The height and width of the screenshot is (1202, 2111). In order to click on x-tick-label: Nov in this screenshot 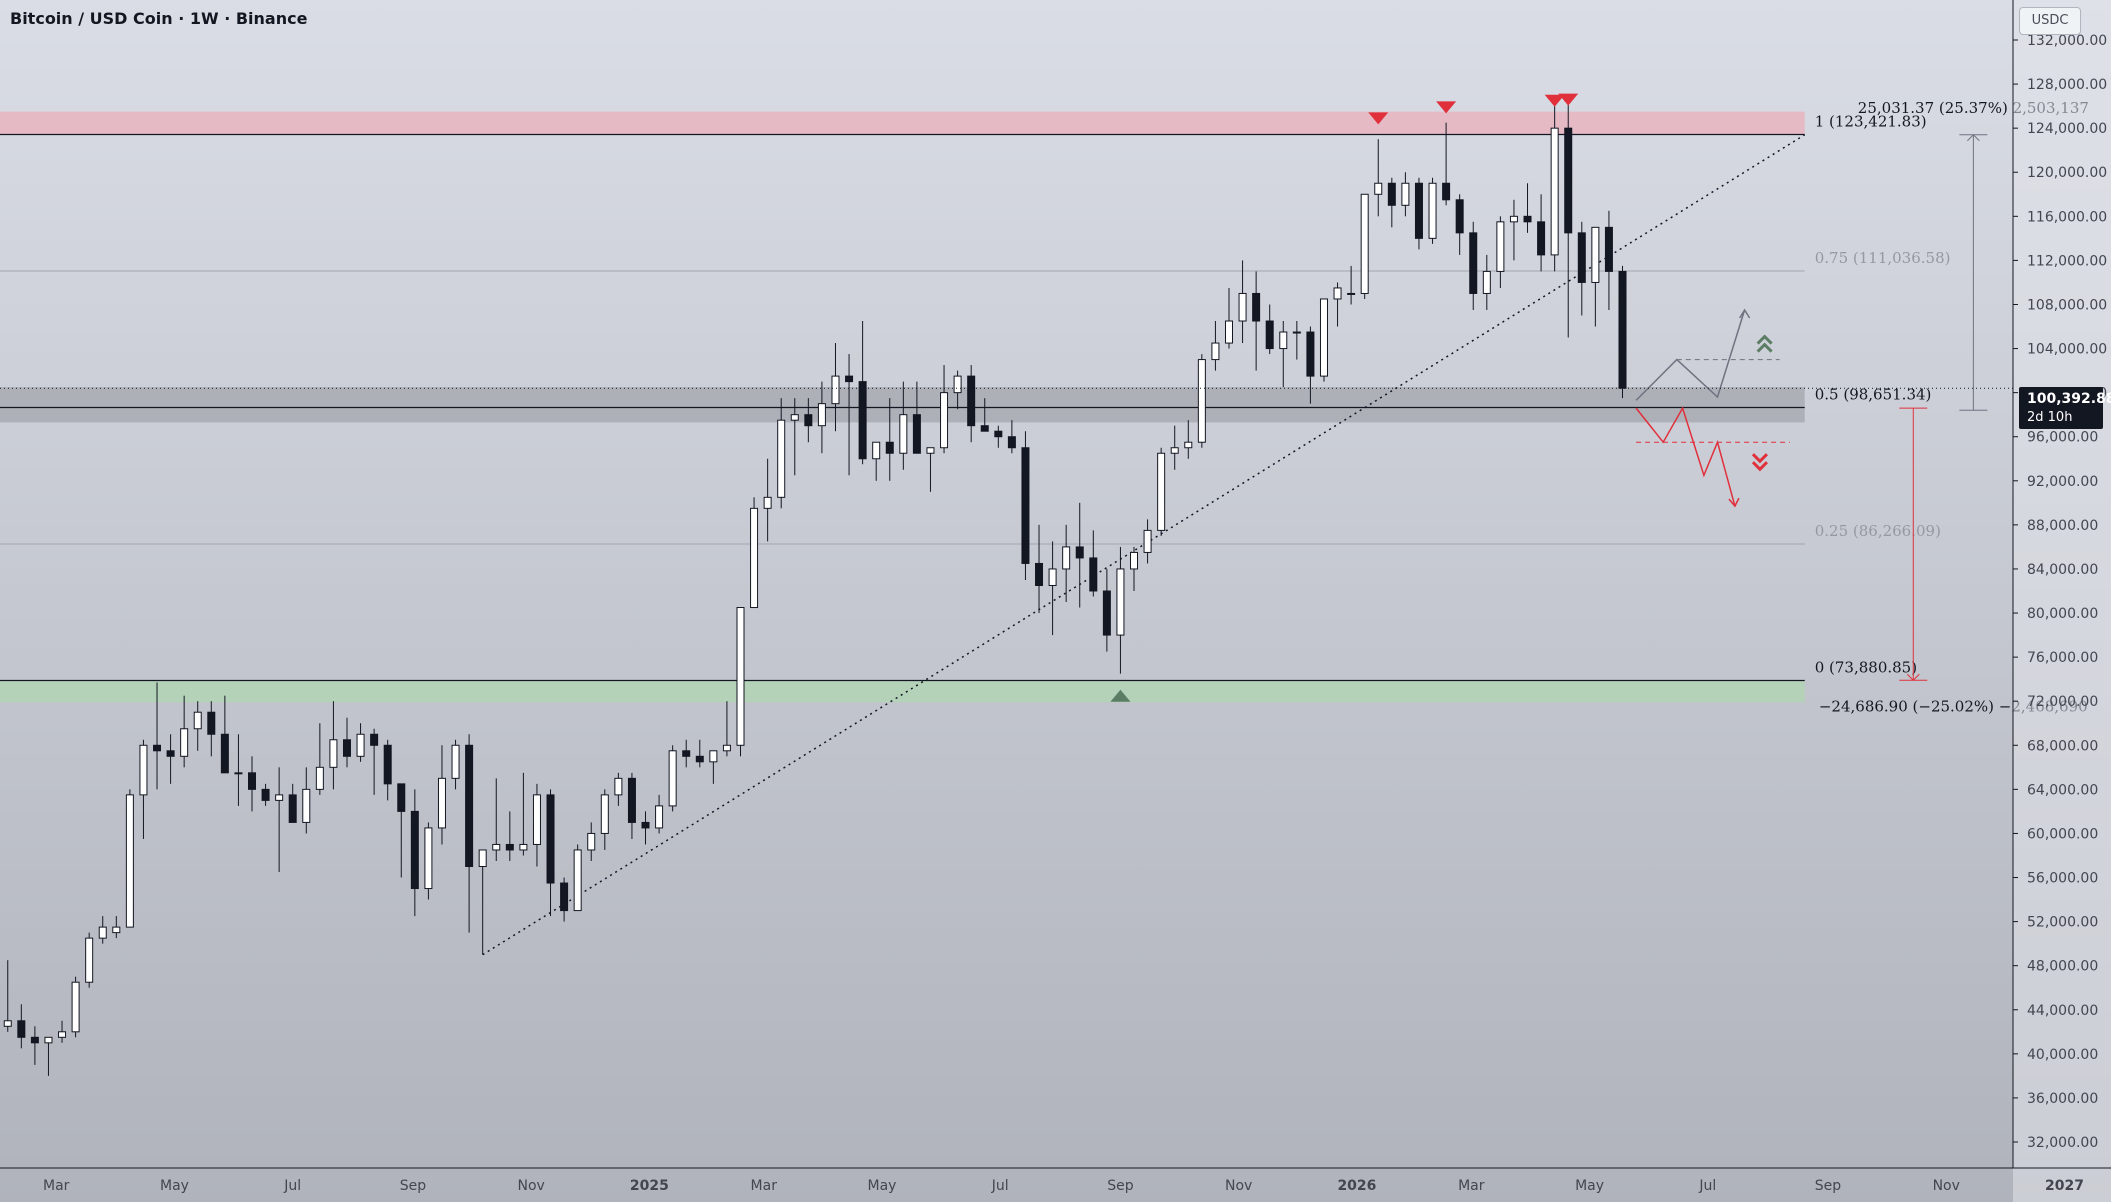, I will do `click(530, 1186)`.